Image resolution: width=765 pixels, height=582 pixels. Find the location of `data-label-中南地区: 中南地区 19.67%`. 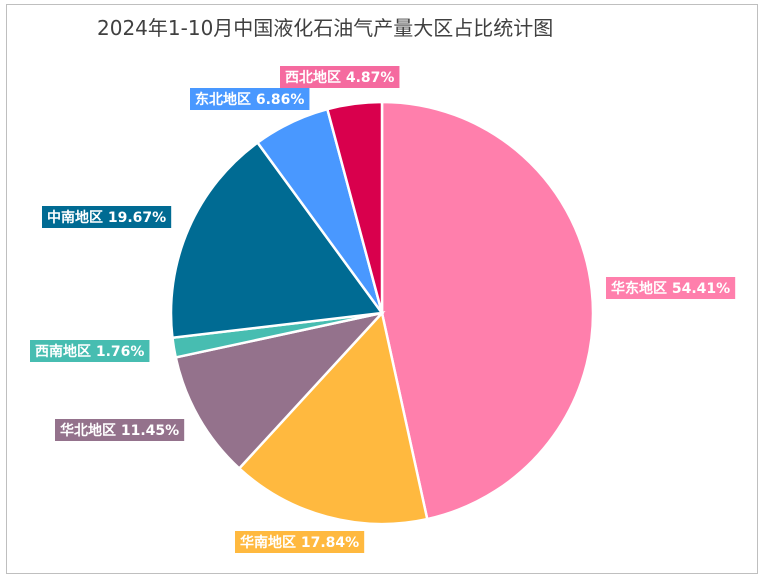

data-label-中南地区: 中南地区 19.67% is located at coordinates (107, 217).